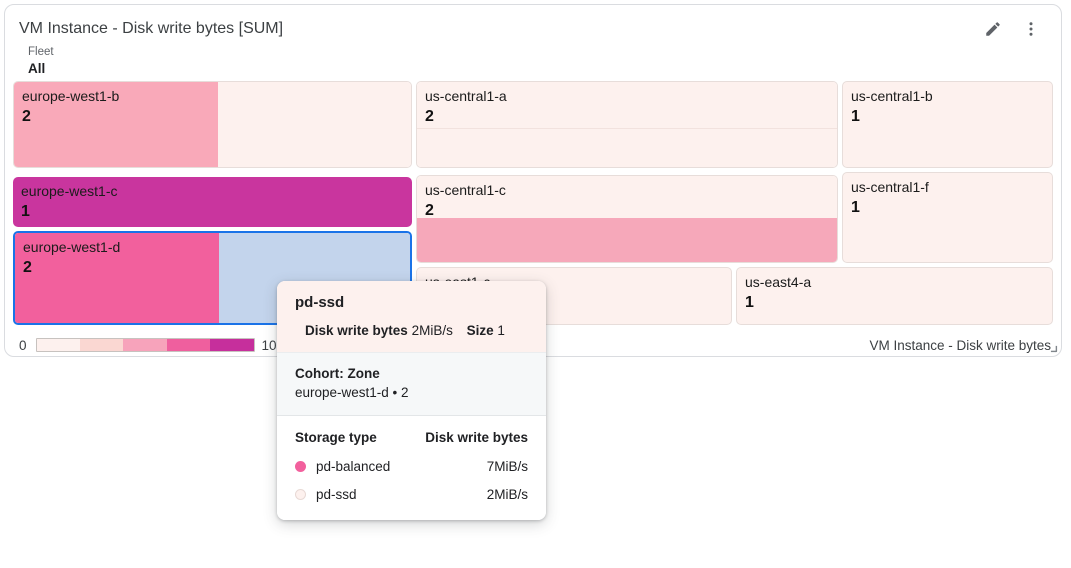  What do you see at coordinates (535, 345) in the screenshot?
I see `color-legend-row: 0 10M VM Instance - Disk write bytes` at bounding box center [535, 345].